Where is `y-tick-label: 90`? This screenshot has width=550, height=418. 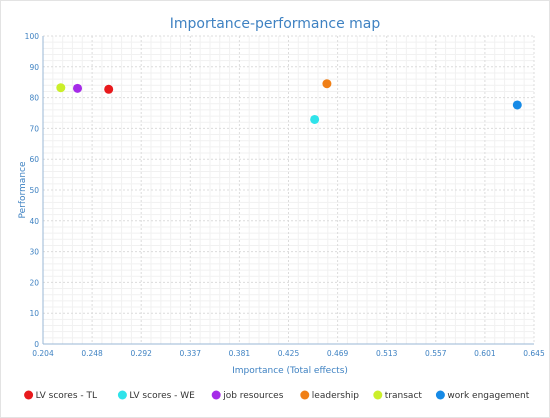 y-tick-label: 90 is located at coordinates (34, 67).